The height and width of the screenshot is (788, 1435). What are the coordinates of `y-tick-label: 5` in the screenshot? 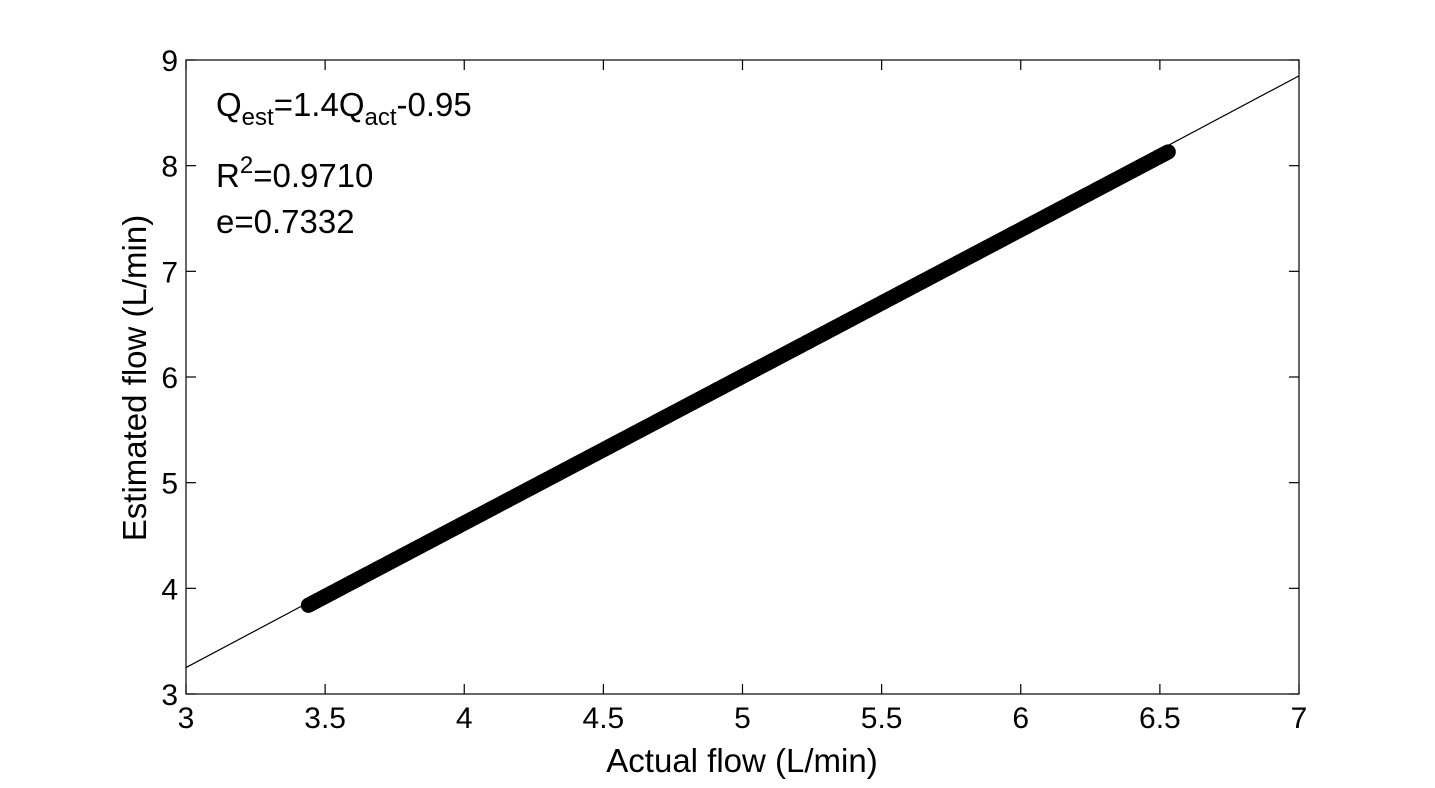 It's located at (169, 484).